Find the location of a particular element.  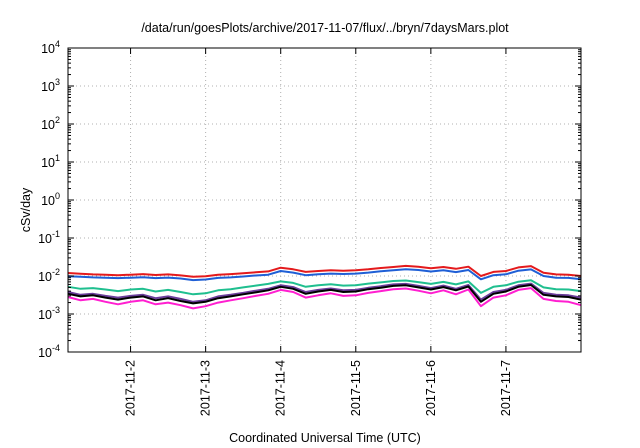

y-tick-label: 10³ is located at coordinates (50, 85).